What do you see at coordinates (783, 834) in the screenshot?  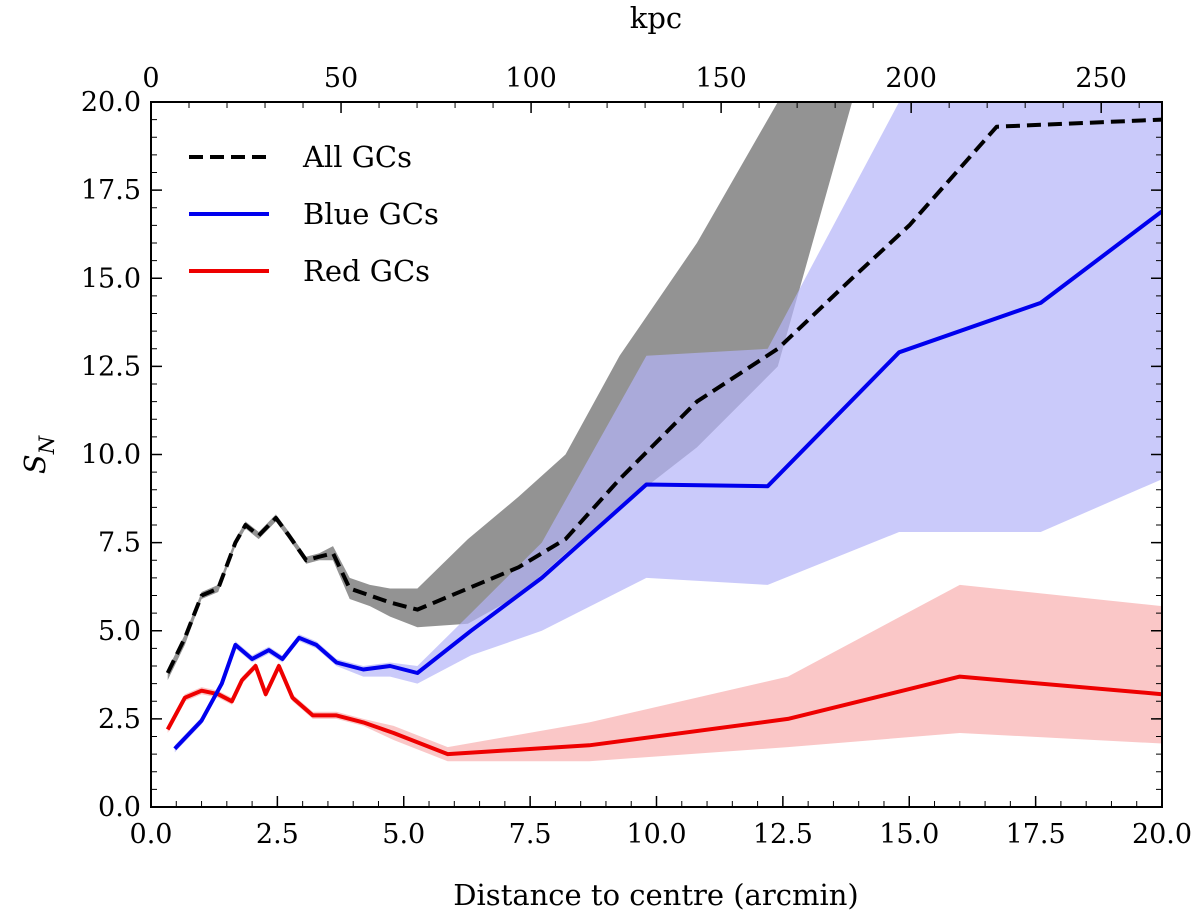 I see `x-tick-label: 12.5` at bounding box center [783, 834].